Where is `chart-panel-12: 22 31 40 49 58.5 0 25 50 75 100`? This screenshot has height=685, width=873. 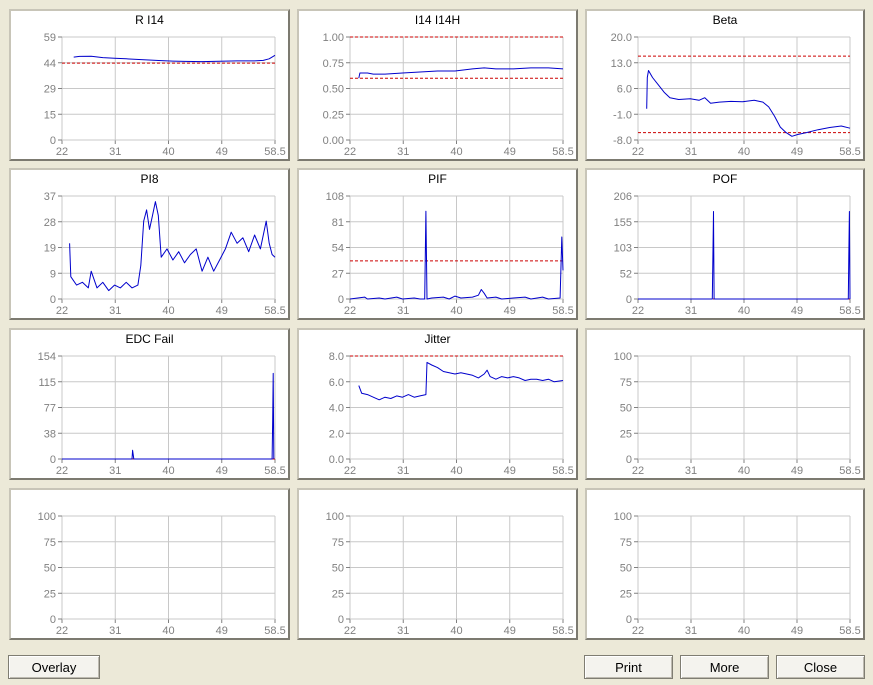 chart-panel-12: 22 31 40 49 58.5 0 25 50 75 100 is located at coordinates (725, 564).